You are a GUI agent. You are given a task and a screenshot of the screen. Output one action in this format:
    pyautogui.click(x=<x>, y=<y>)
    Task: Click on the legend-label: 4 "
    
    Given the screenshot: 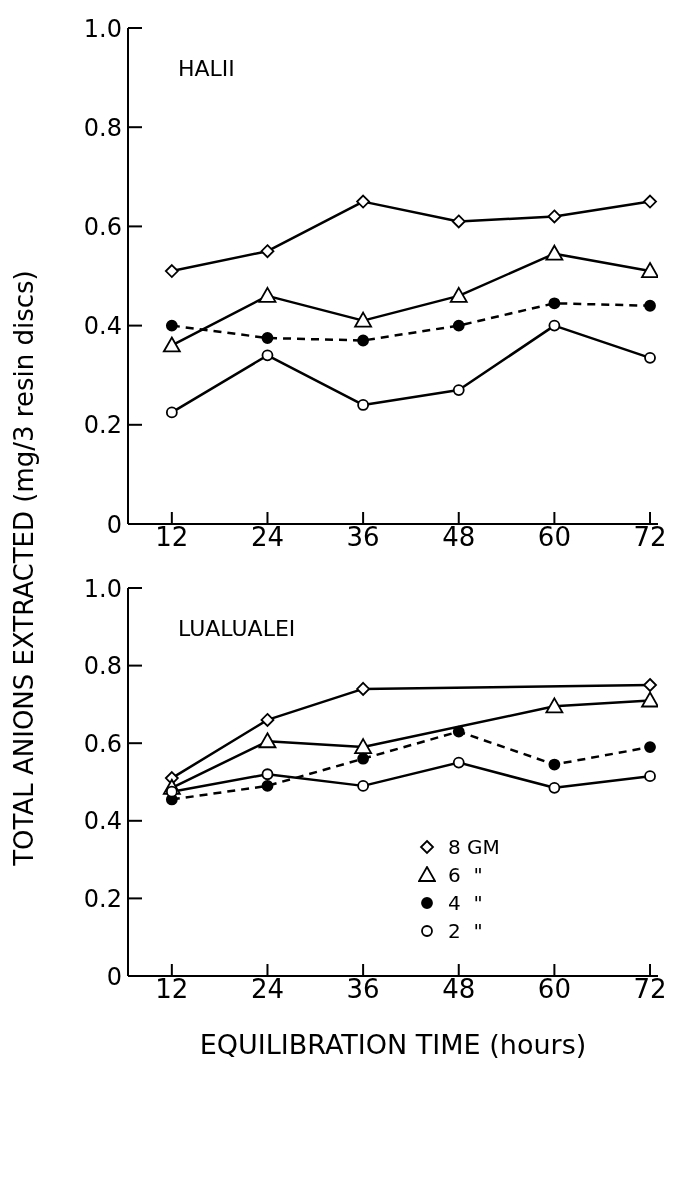 What is the action you would take?
    pyautogui.click(x=465, y=903)
    